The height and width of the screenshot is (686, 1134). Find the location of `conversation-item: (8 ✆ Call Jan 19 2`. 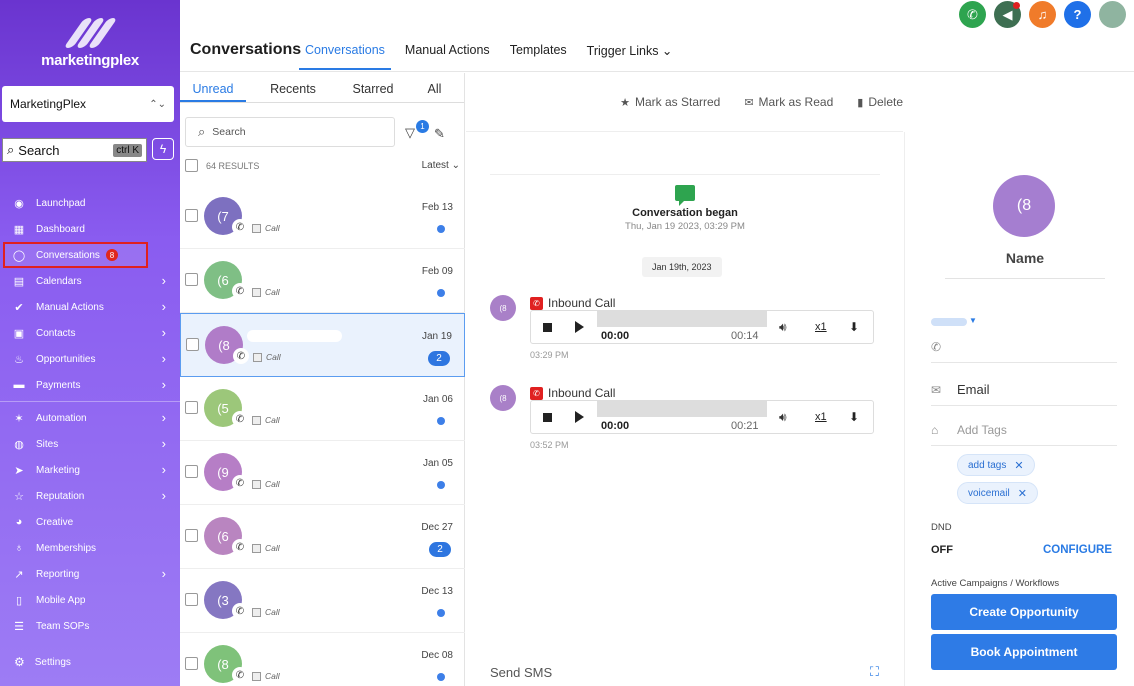

conversation-item: (8 ✆ Call Jan 19 2 is located at coordinates (322, 345).